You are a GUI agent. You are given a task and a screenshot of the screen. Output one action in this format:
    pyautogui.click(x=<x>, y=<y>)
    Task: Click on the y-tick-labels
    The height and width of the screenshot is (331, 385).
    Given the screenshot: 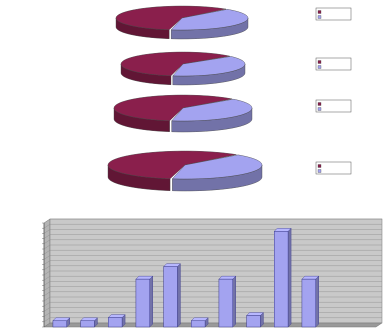 What is the action you would take?
    pyautogui.click(x=43, y=275)
    